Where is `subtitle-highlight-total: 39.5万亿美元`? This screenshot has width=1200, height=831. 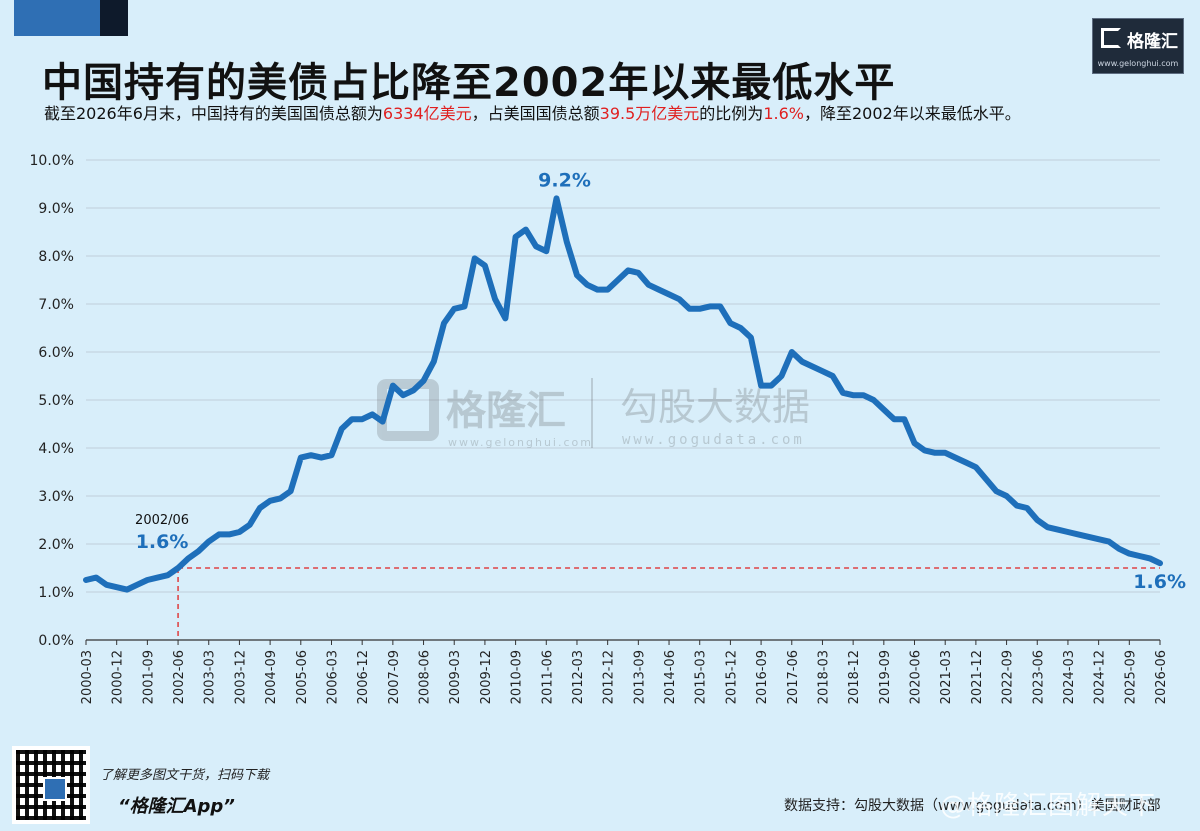
subtitle-highlight-total: 39.5万亿美元 is located at coordinates (649, 113).